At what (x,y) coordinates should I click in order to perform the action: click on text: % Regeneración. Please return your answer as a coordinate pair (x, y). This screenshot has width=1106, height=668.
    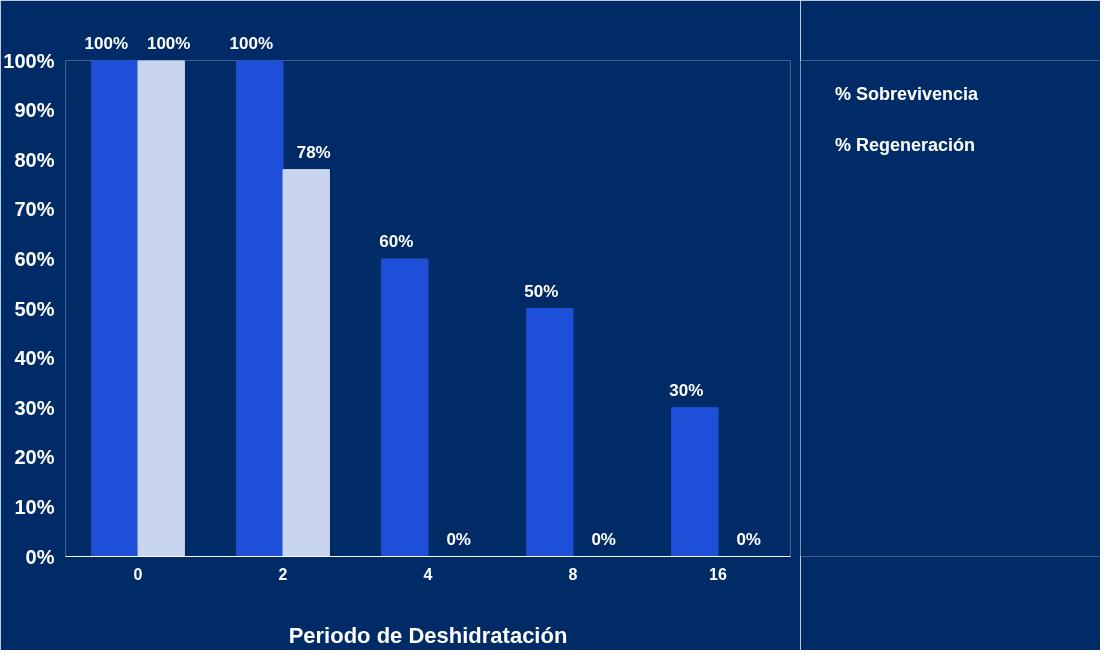
    Looking at the image, I should click on (905, 145).